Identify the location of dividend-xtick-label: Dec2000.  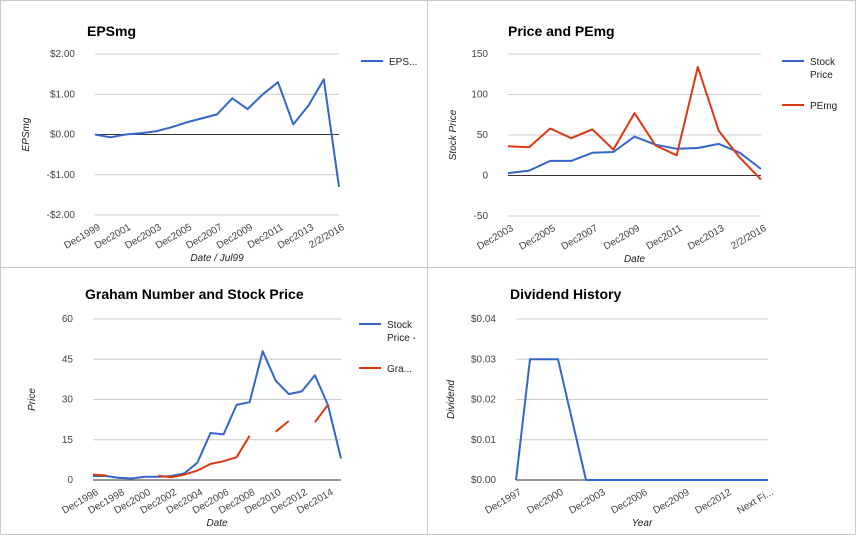
(545, 502).